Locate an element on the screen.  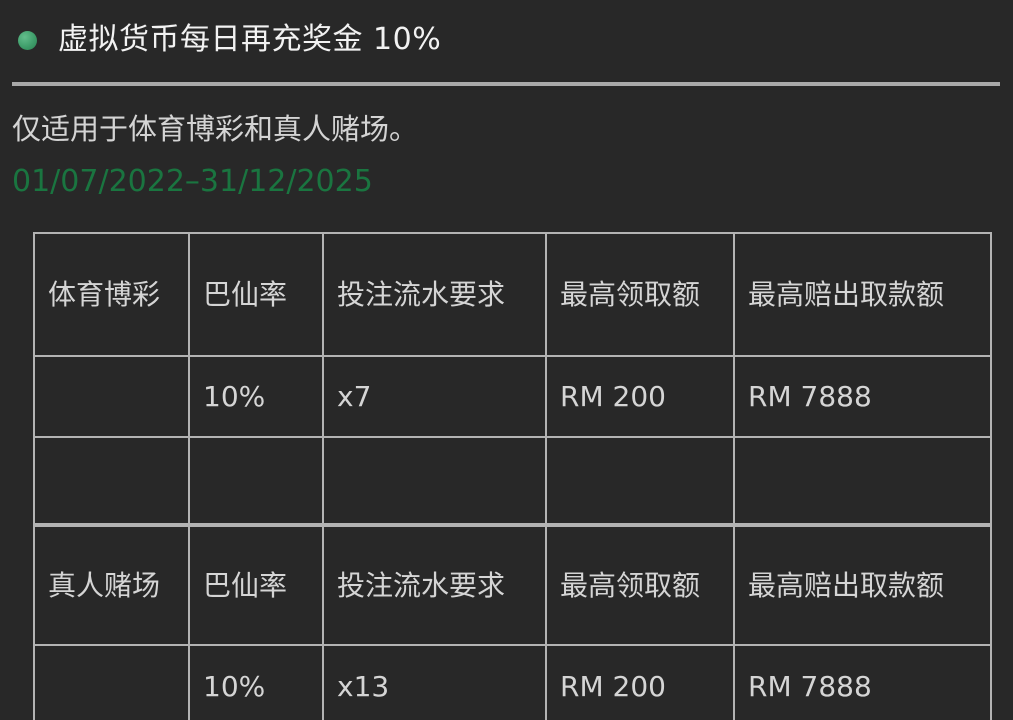
table-empty-row is located at coordinates (512, 480).